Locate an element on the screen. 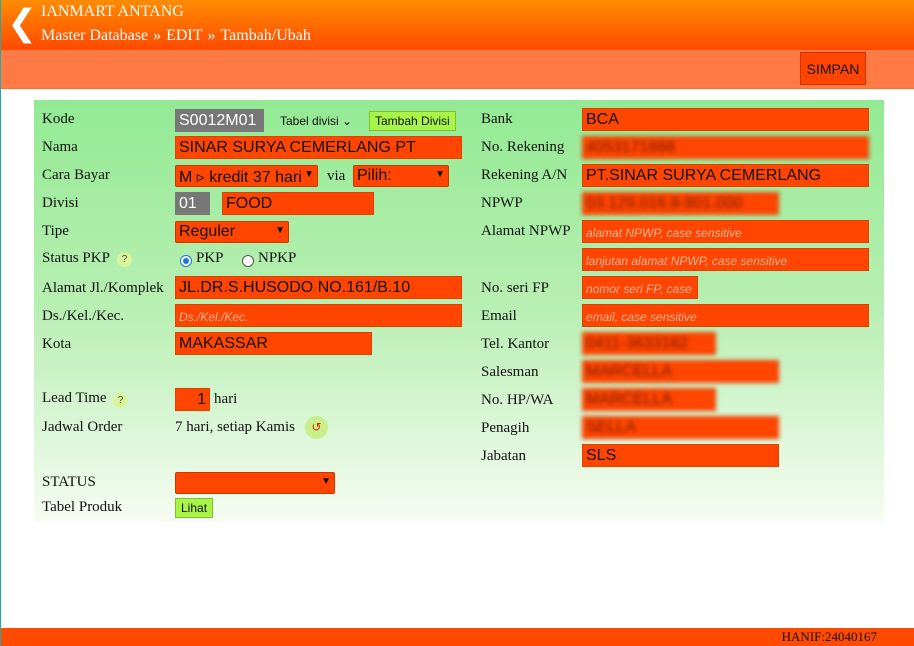 The width and height of the screenshot is (914, 646). kode-field: S0012M01 is located at coordinates (219, 120).